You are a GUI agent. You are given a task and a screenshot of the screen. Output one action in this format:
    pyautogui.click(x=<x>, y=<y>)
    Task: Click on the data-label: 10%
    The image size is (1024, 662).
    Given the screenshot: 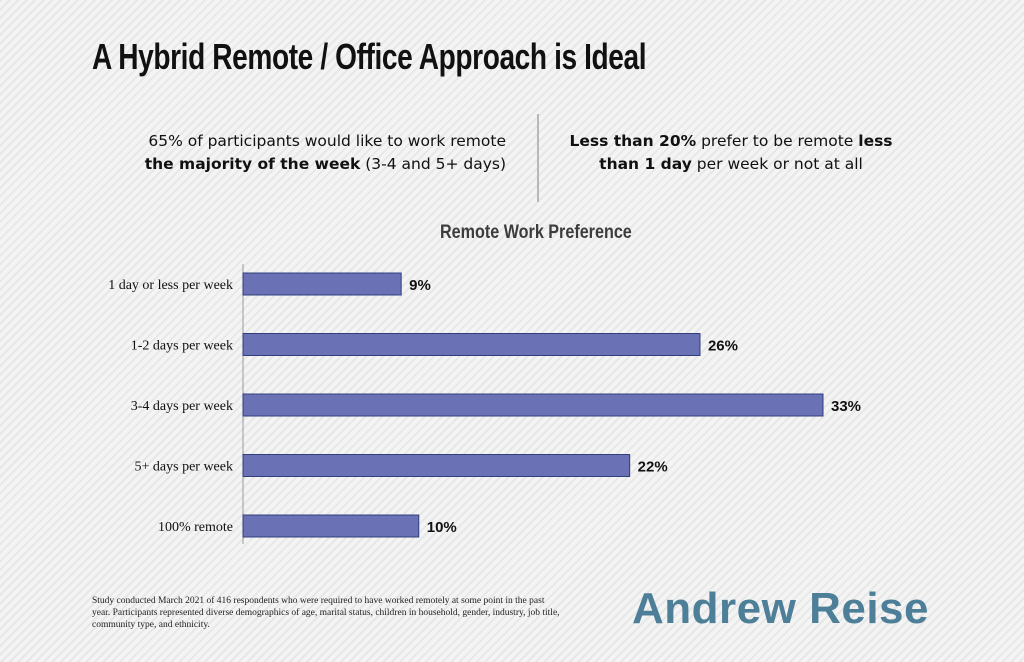 What is the action you would take?
    pyautogui.click(x=442, y=527)
    